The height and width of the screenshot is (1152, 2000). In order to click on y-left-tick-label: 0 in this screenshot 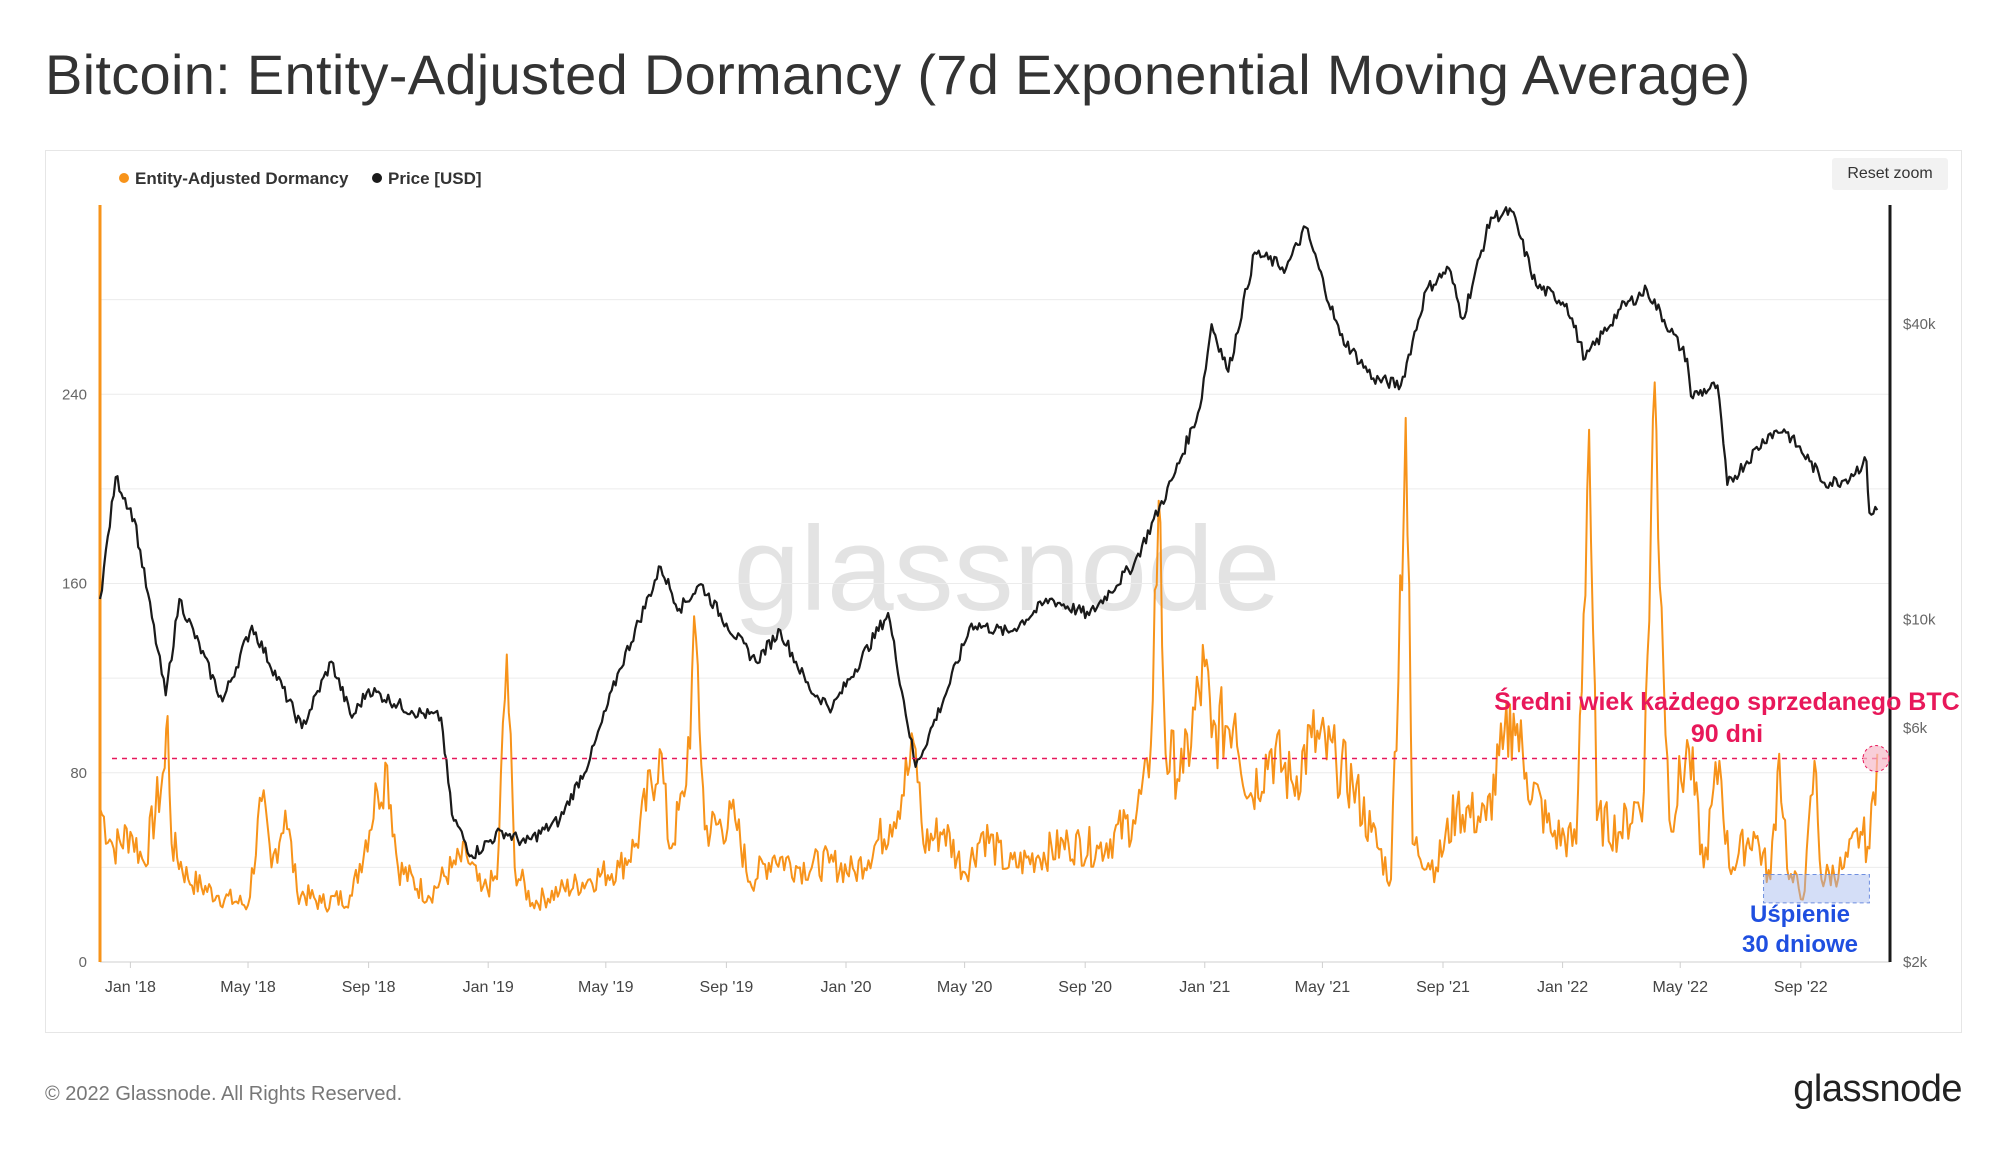, I will do `click(83, 962)`.